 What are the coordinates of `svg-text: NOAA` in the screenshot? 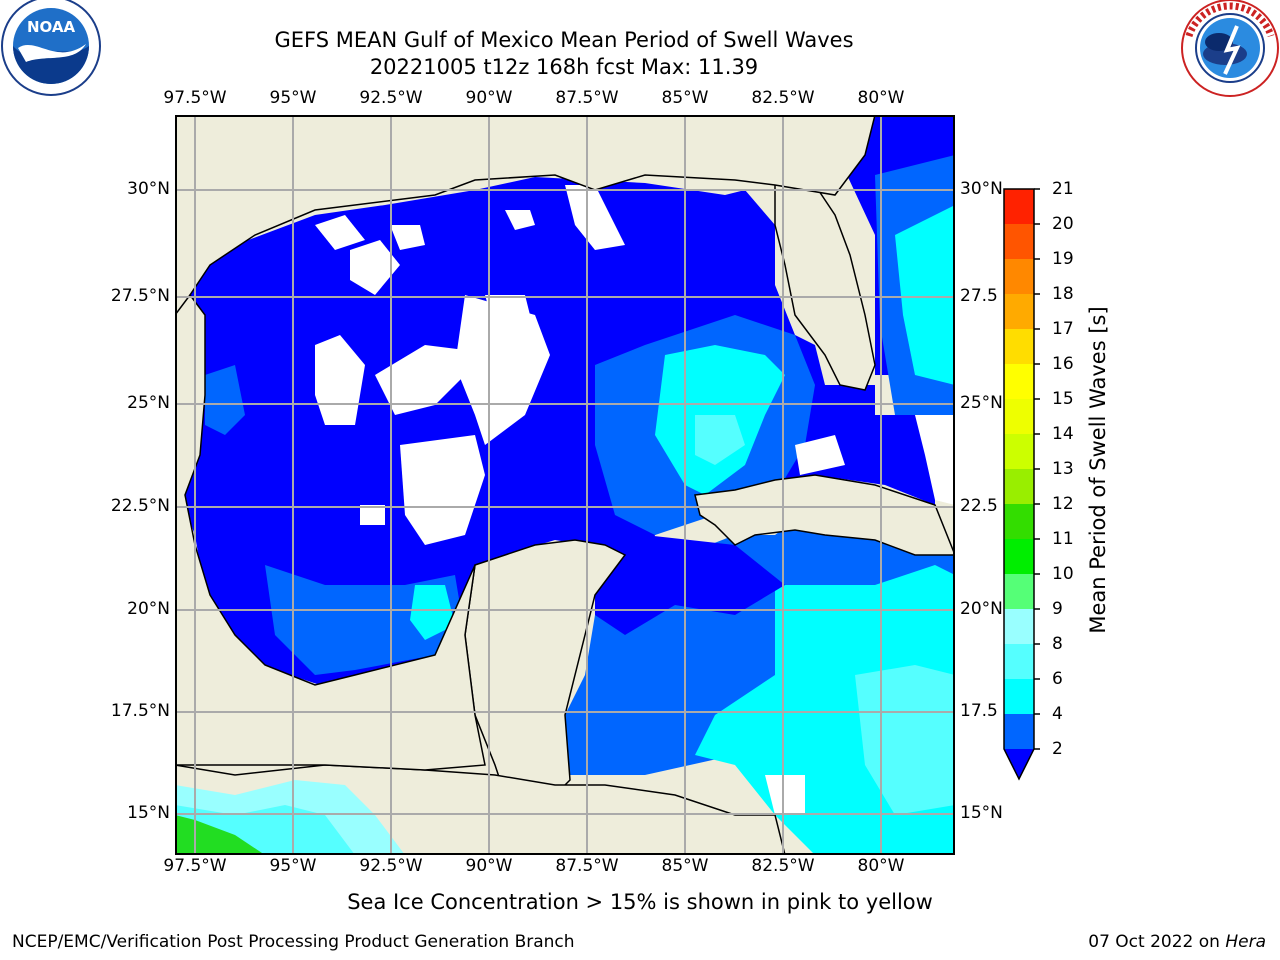 It's located at (51, 27).